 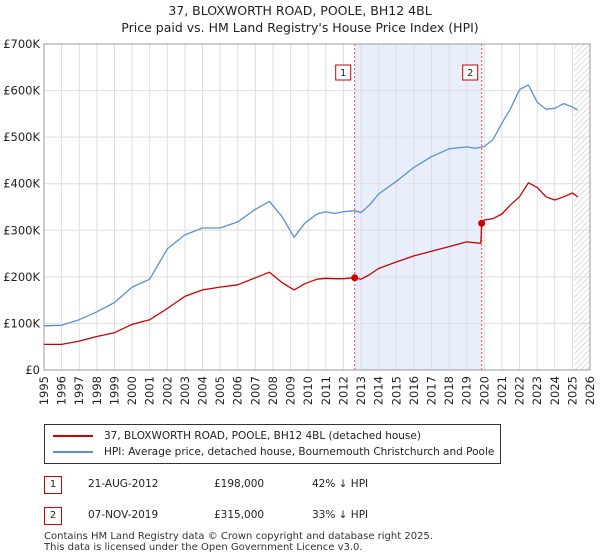 I want to click on x-tick-label: 2021, so click(x=502, y=390).